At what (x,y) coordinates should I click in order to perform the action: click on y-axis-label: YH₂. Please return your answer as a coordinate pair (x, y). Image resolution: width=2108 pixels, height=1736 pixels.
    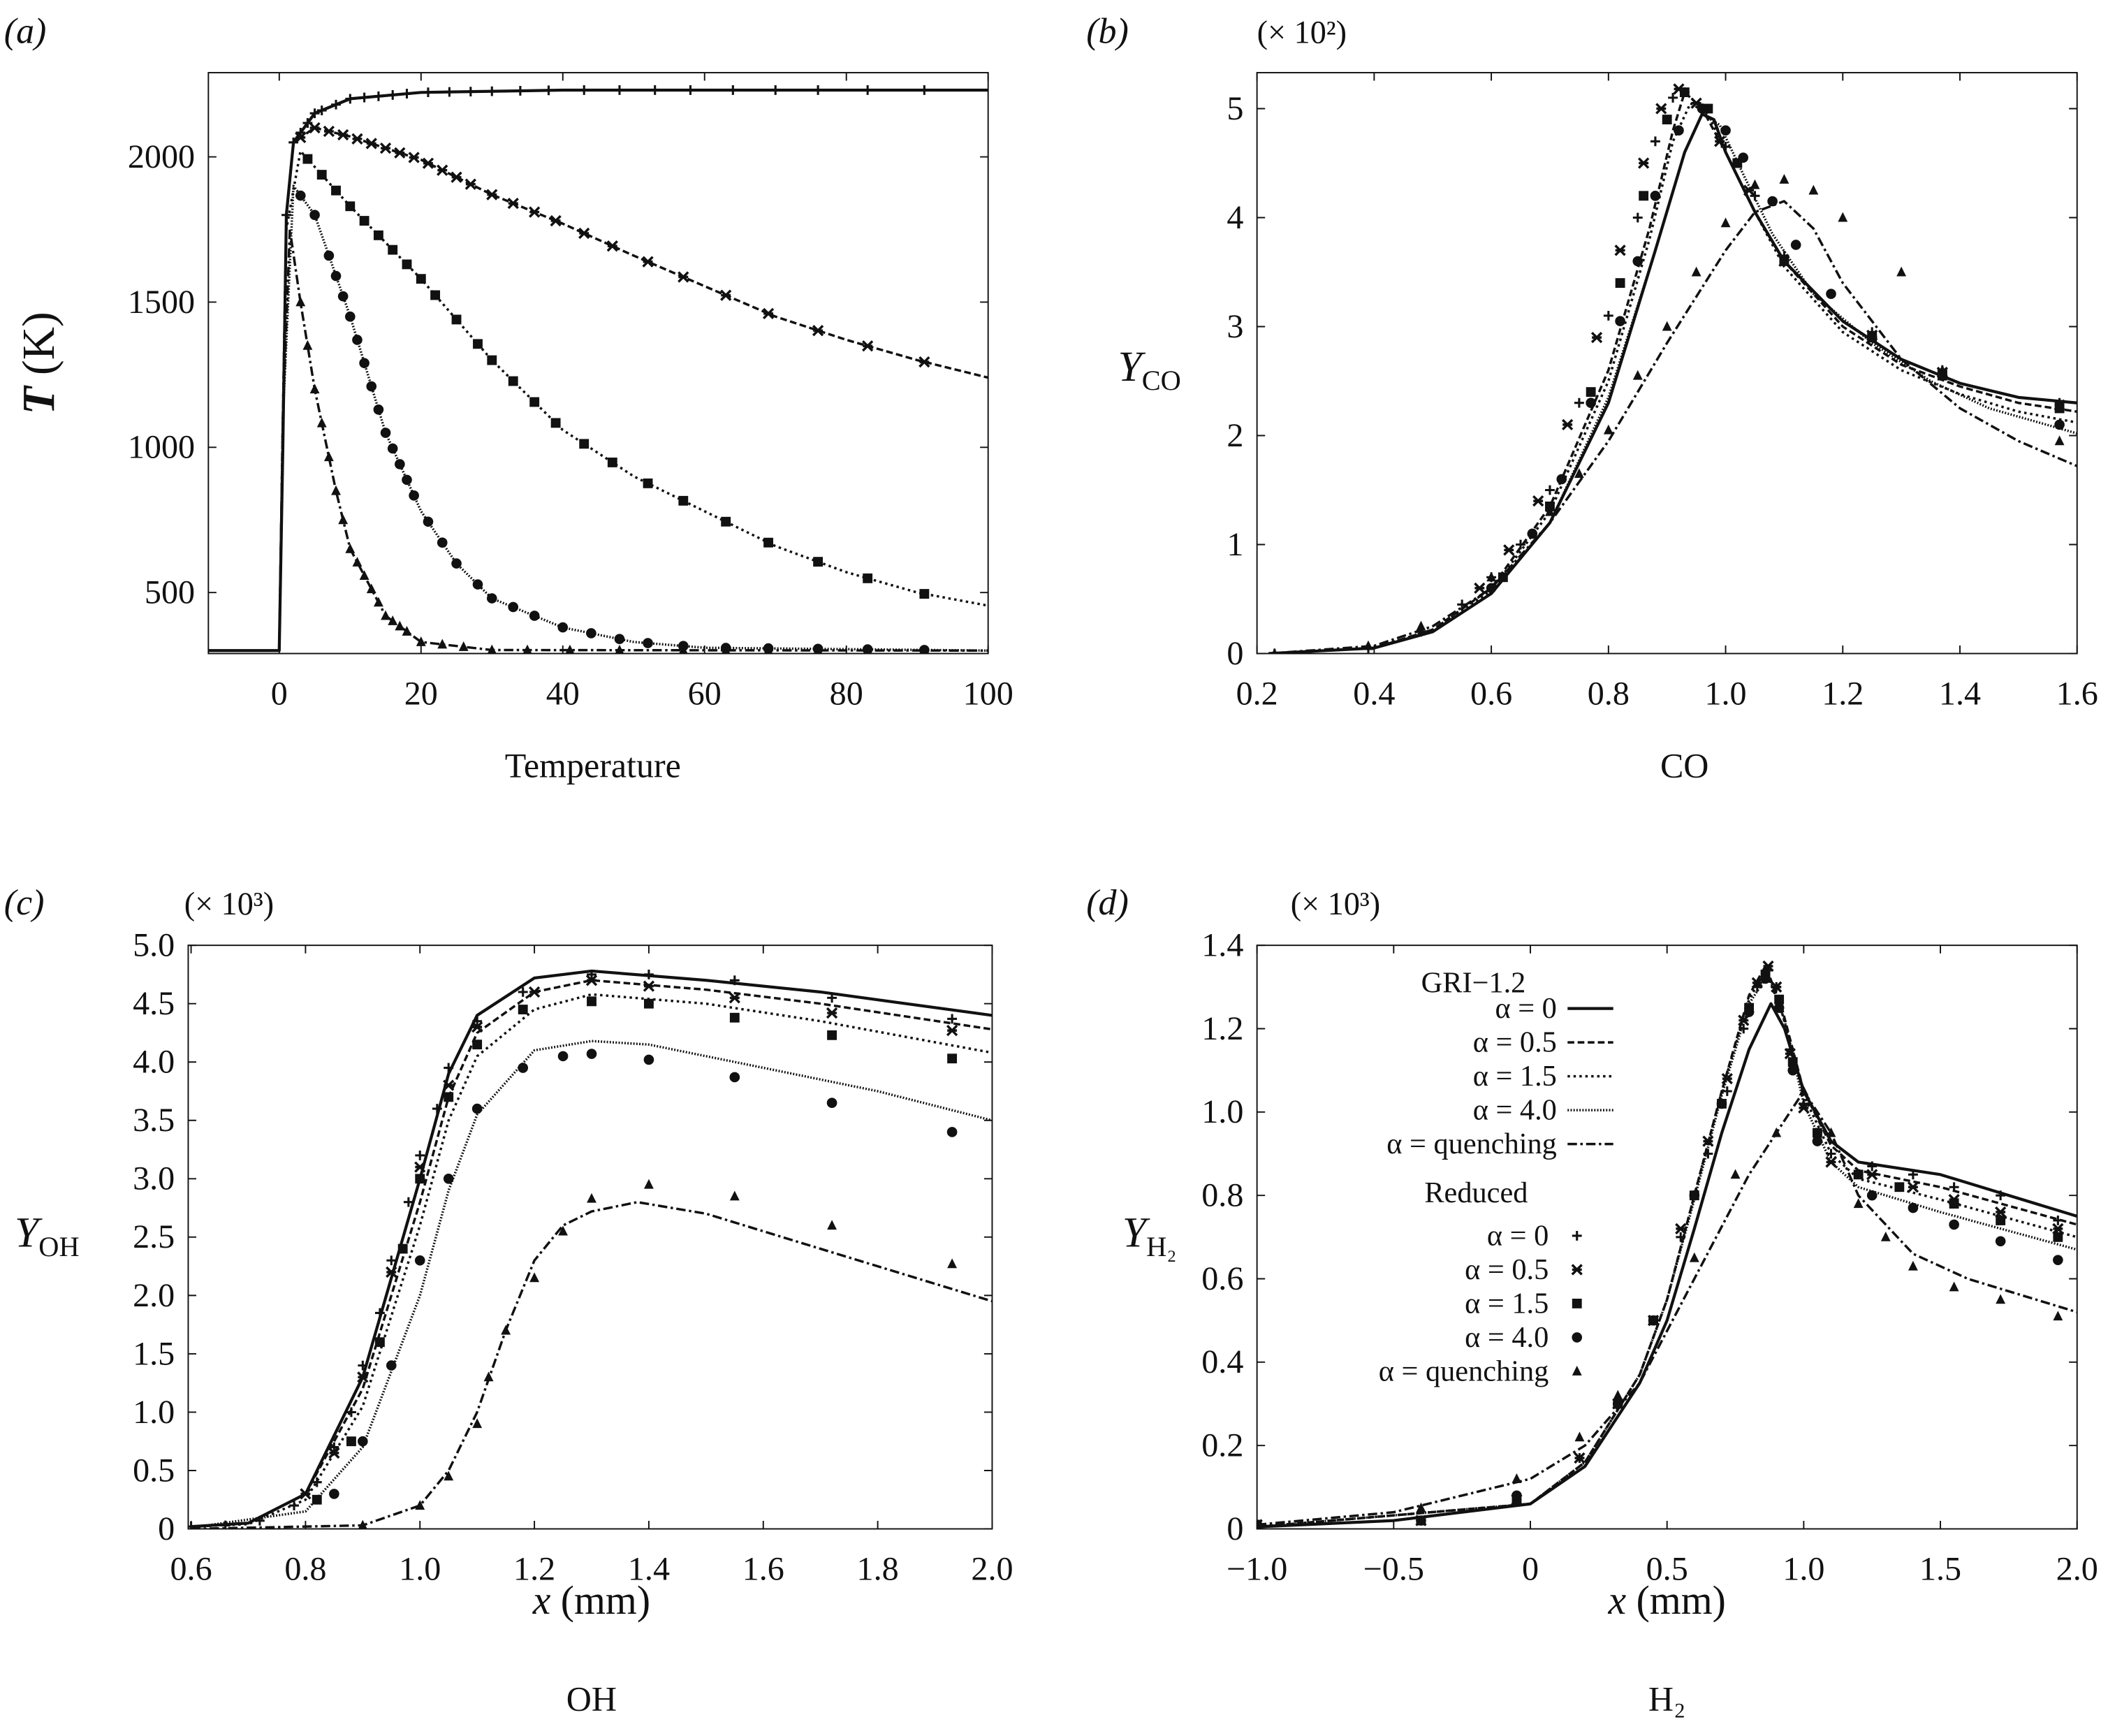
    Looking at the image, I should click on (1149, 1235).